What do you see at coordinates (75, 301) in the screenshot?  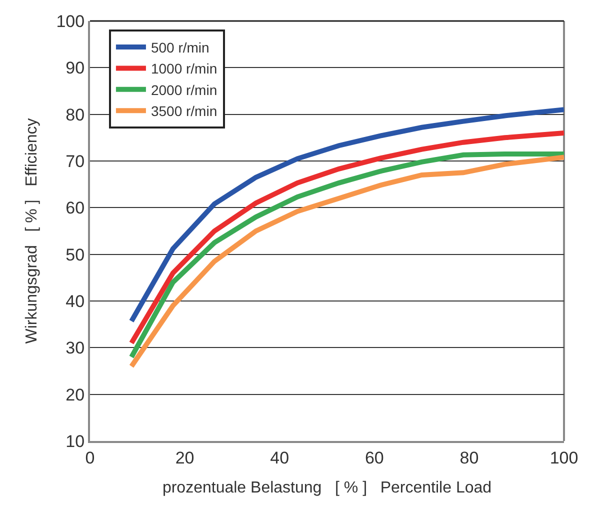 I see `y-tick-label: 40` at bounding box center [75, 301].